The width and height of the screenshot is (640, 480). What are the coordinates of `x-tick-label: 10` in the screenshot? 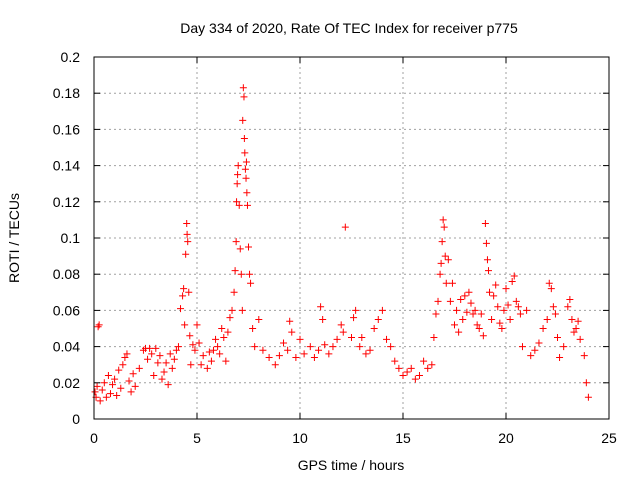 It's located at (300, 438).